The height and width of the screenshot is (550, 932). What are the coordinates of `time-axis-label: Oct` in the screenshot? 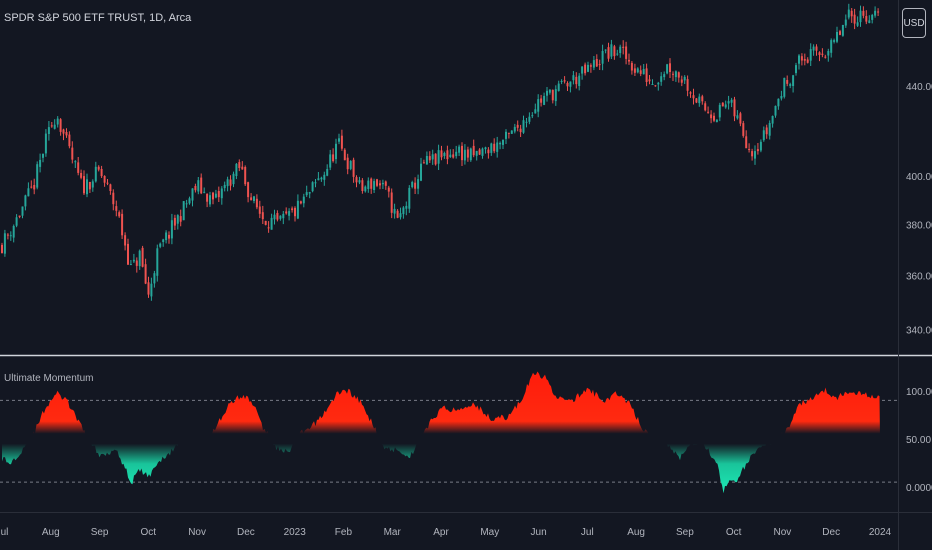 It's located at (734, 532).